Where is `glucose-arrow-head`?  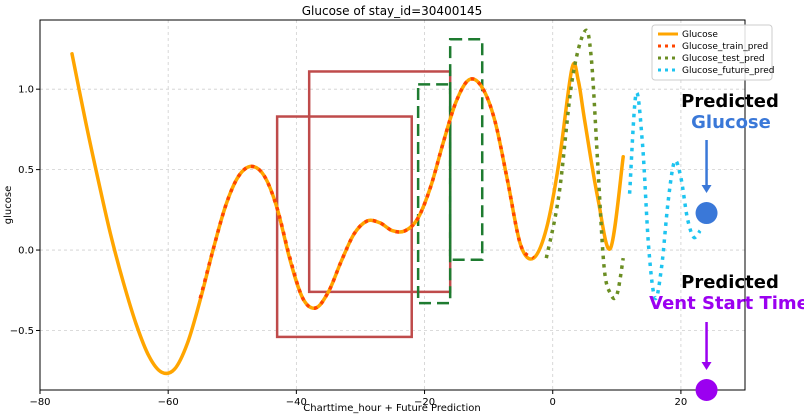
glucose-arrow-head is located at coordinates (706, 189).